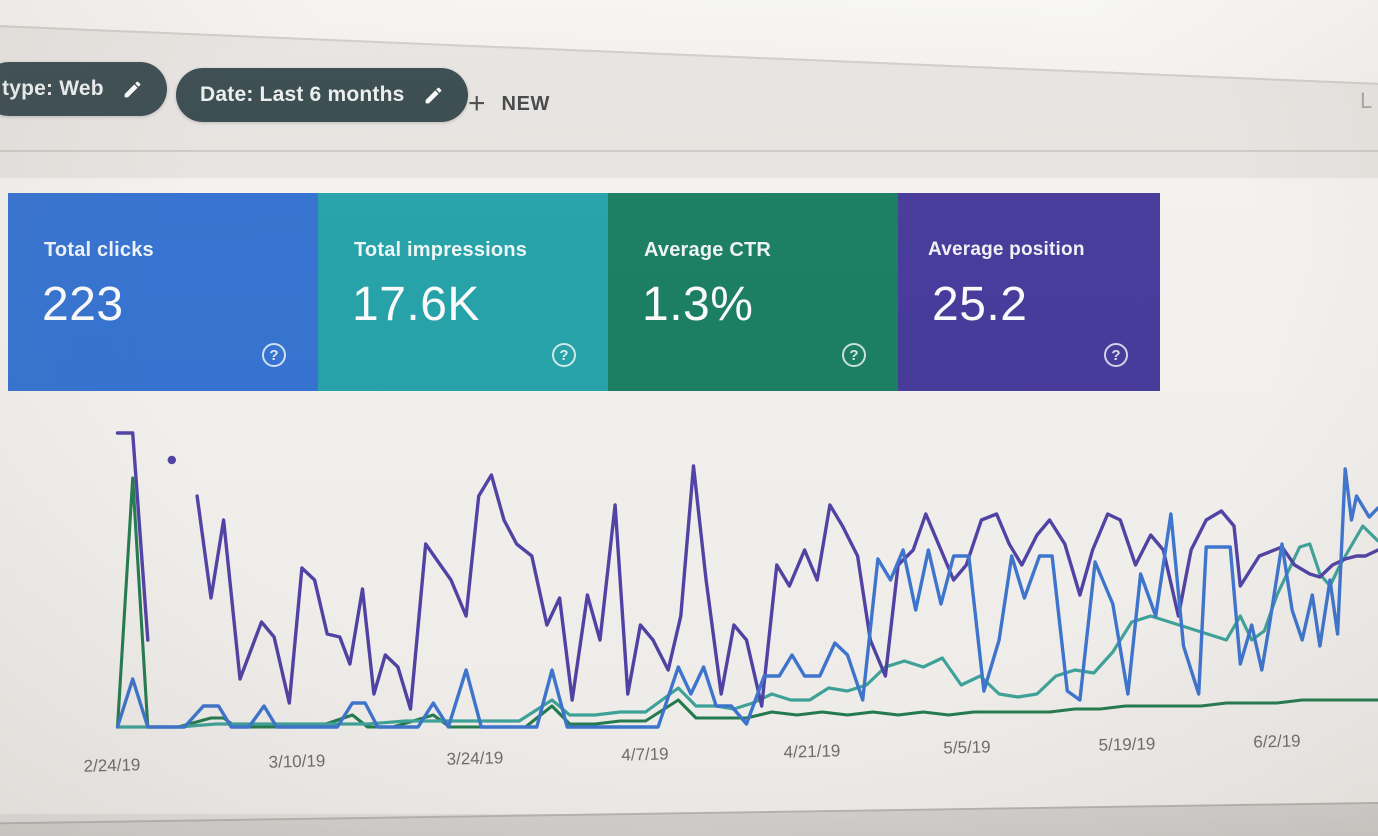  Describe the element at coordinates (163, 292) in the screenshot. I see `metric-card-total-clicks: Total clicks 223 ?` at that location.